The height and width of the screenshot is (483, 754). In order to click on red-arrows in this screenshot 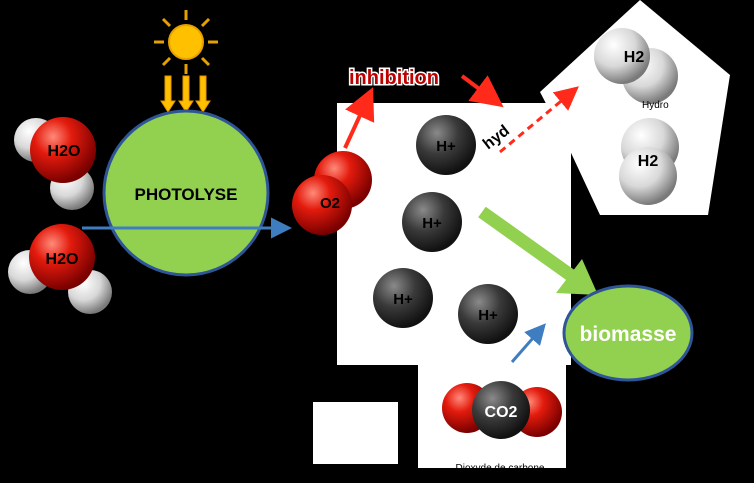, I will do `click(461, 114)`.